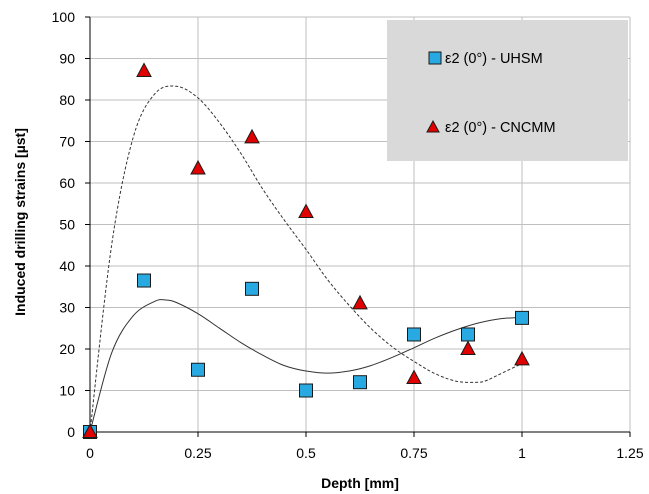 This screenshot has height=494, width=649. What do you see at coordinates (67, 349) in the screenshot?
I see `y-tick-label: 20` at bounding box center [67, 349].